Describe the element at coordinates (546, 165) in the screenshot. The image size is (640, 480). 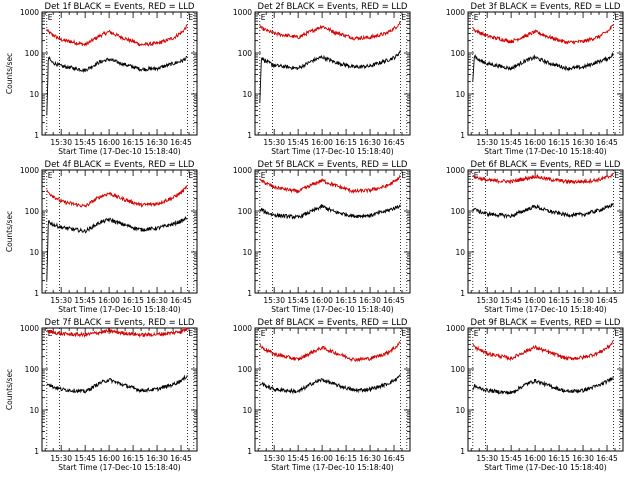
I see `plot-title: Det 6f BLACK = Events, RED = LLD` at that location.